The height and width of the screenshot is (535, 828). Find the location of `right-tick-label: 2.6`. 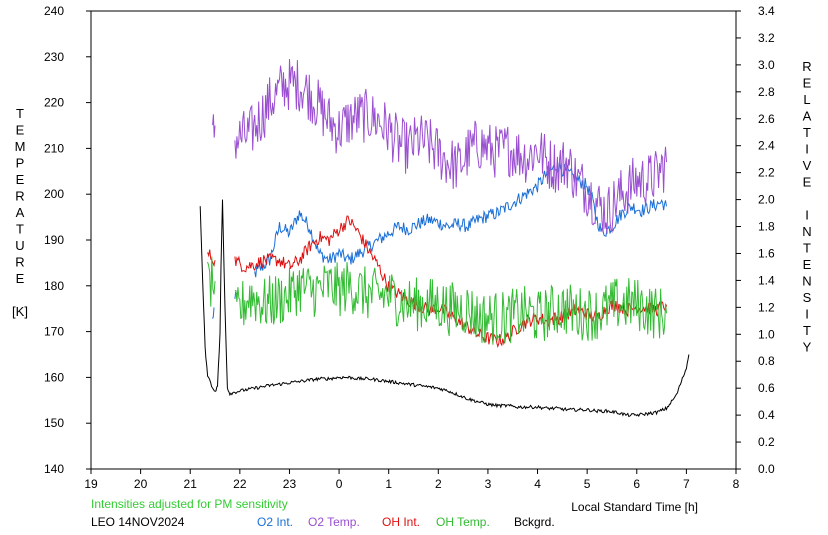

right-tick-label: 2.6 is located at coordinates (766, 119).